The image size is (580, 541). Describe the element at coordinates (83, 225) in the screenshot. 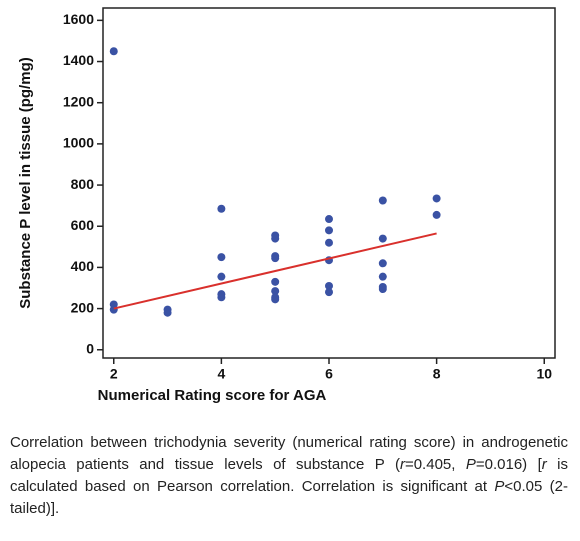

I see `y-tick-label: 600` at that location.